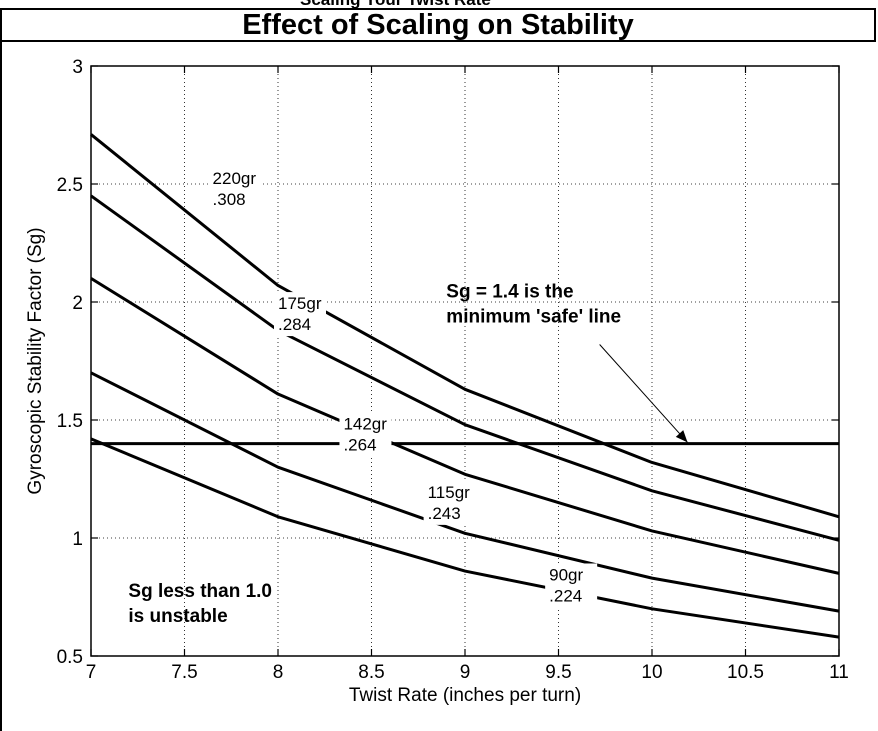 The width and height of the screenshot is (878, 731). Describe the element at coordinates (278, 672) in the screenshot. I see `x-tick-label: 8` at that location.